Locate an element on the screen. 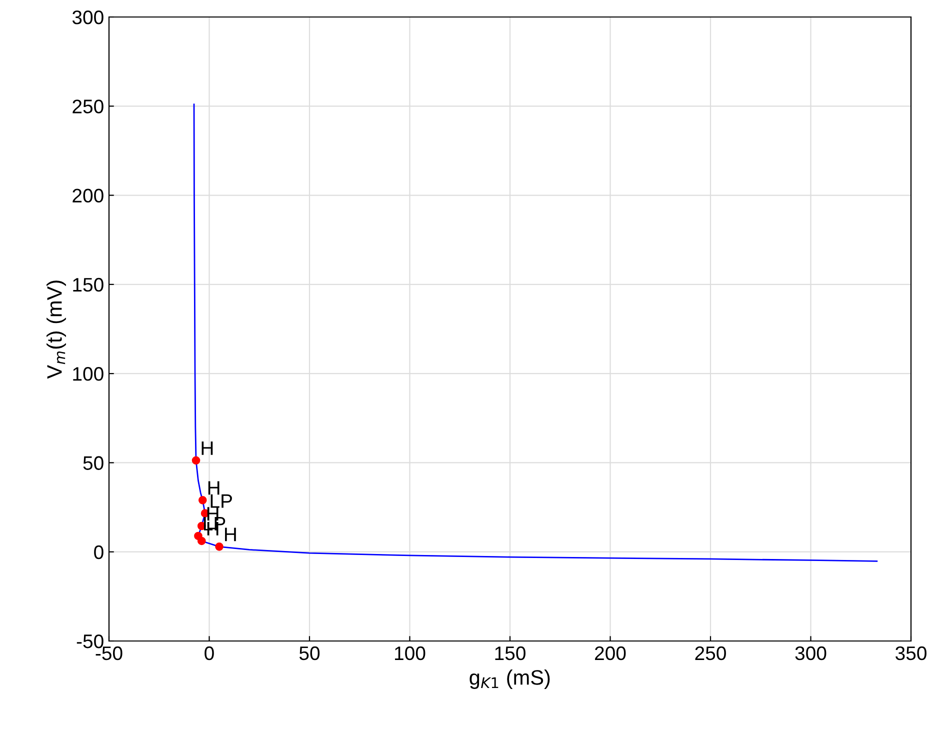 The width and height of the screenshot is (935, 731). x-tick-label: 200 is located at coordinates (610, 653).